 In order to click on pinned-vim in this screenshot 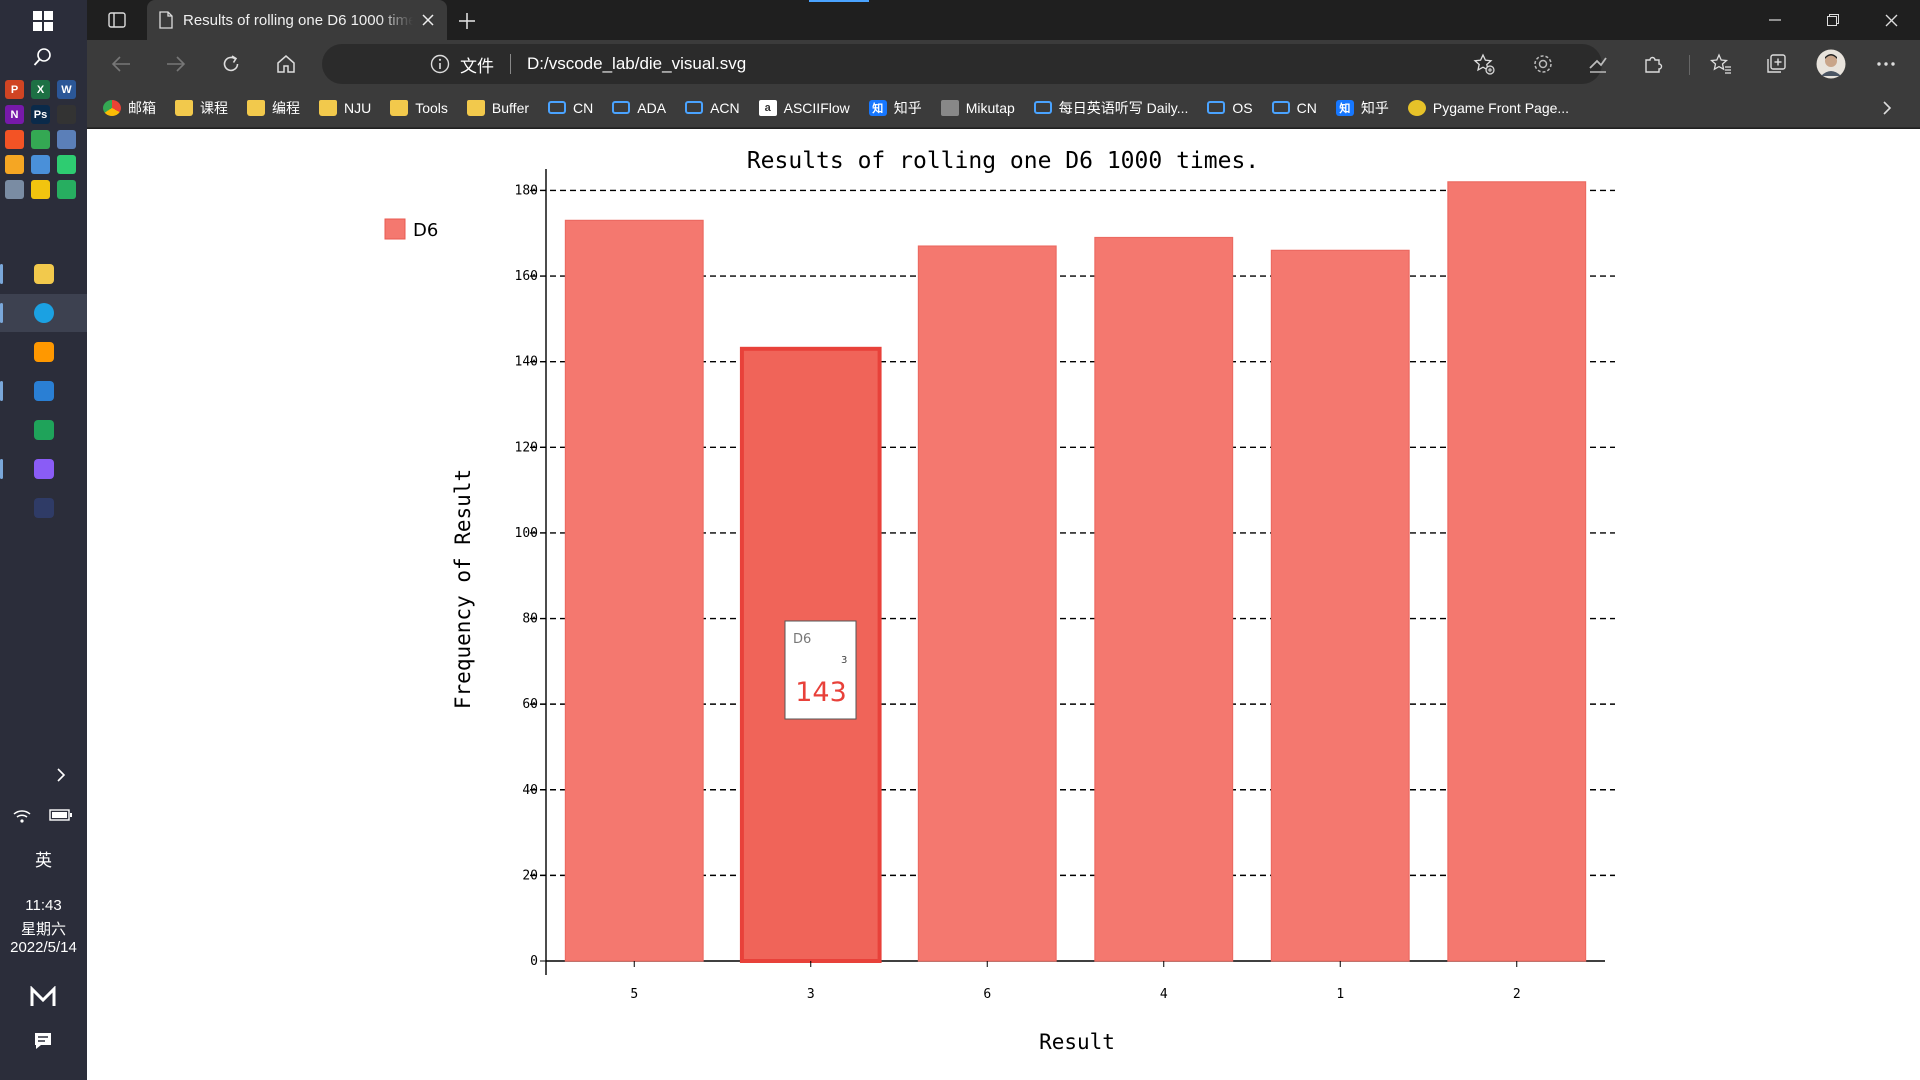, I will do `click(43, 430)`.